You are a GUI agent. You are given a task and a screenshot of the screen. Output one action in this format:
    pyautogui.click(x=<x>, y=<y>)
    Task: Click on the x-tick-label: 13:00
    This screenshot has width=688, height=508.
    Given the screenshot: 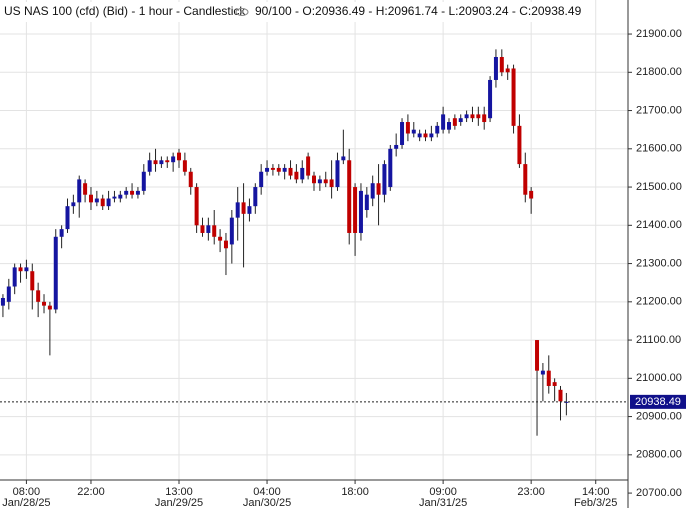 What is the action you would take?
    pyautogui.click(x=179, y=492)
    